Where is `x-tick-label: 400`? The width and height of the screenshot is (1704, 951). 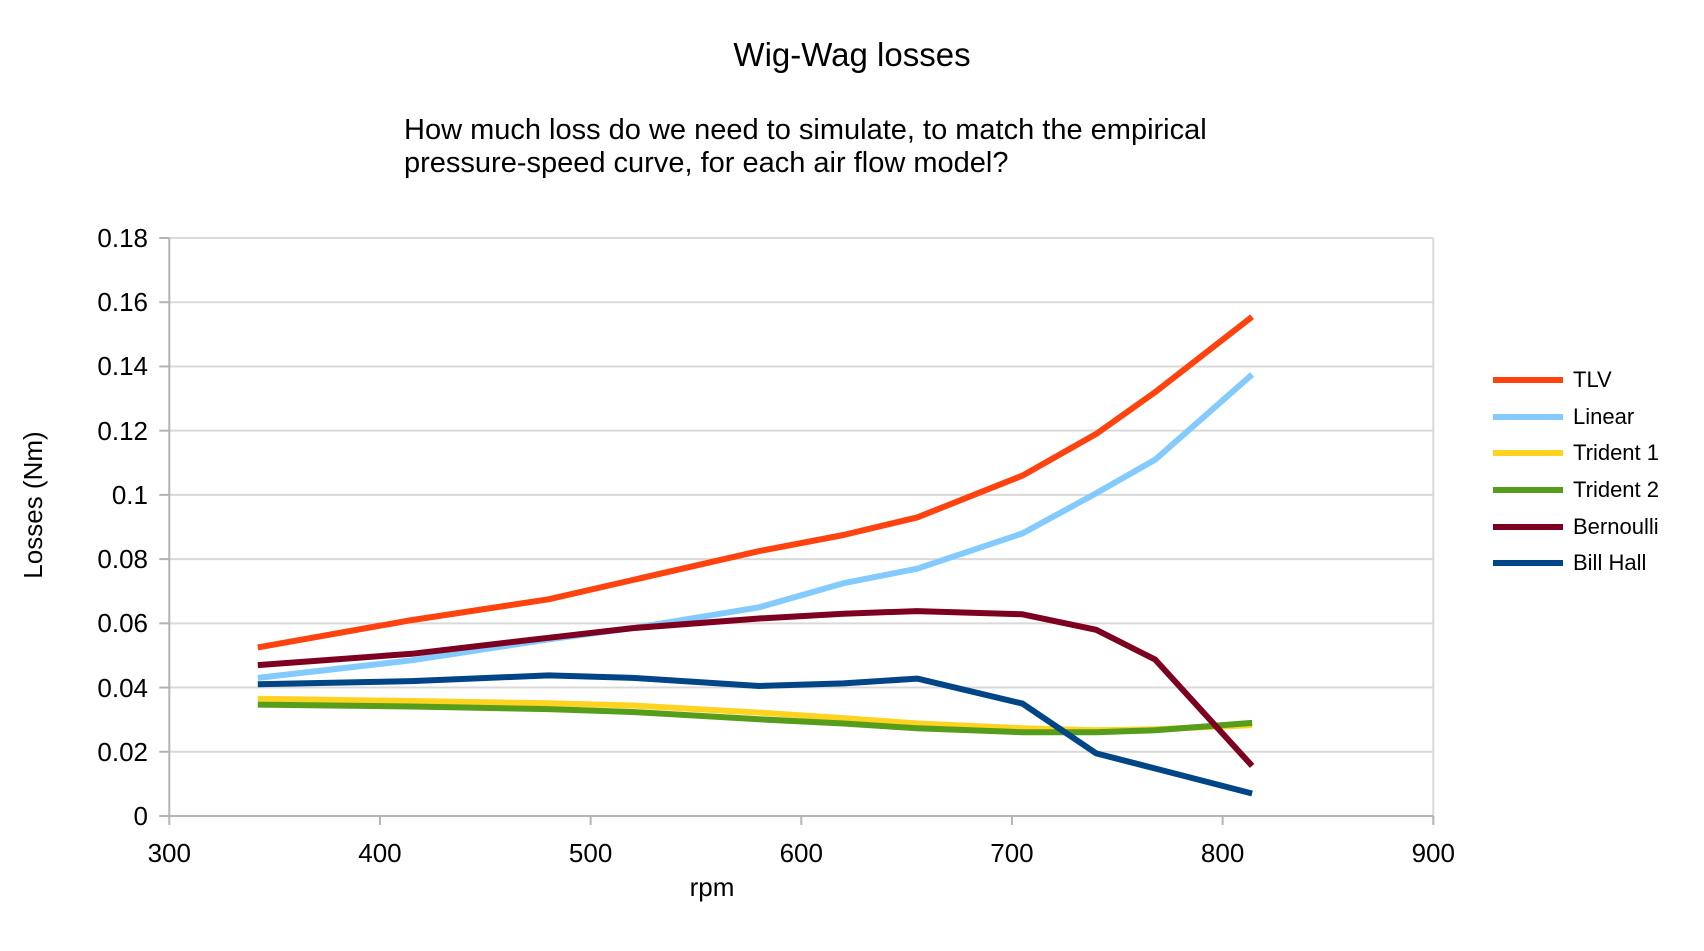
x-tick-label: 400 is located at coordinates (380, 853).